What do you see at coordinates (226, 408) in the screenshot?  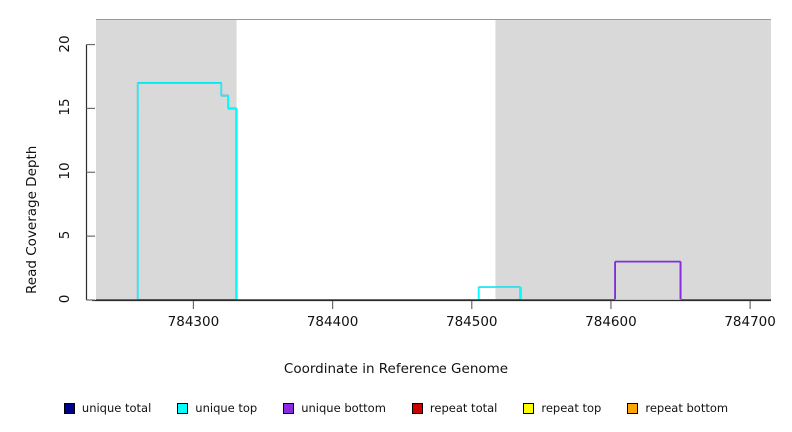 I see `legend-label: unique top` at bounding box center [226, 408].